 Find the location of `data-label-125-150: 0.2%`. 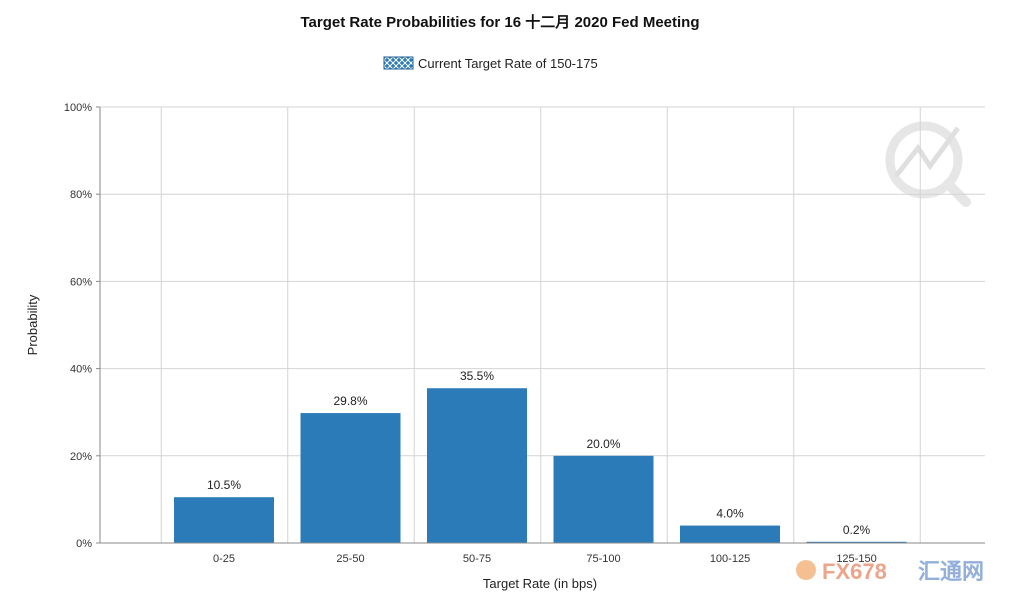

data-label-125-150: 0.2% is located at coordinates (857, 530).